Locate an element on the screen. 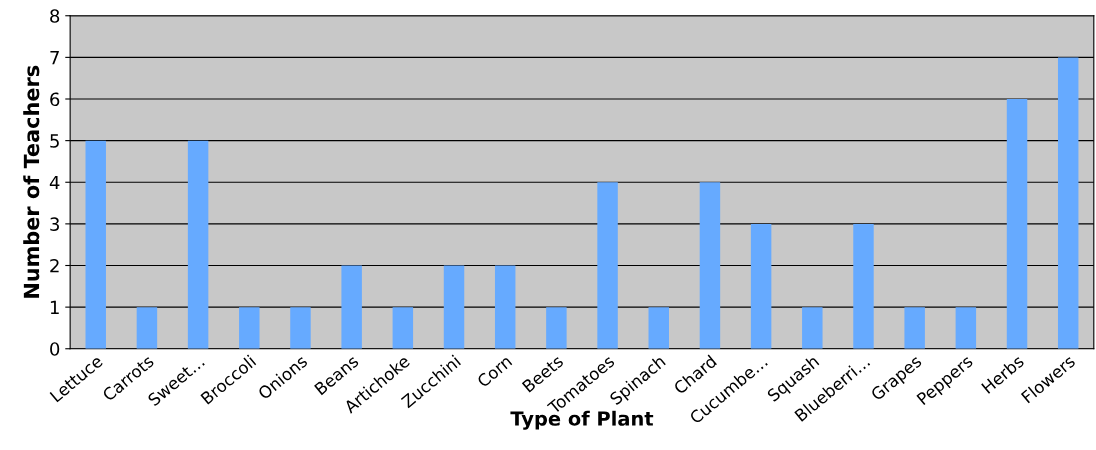 Image resolution: width=1096 pixels, height=450 pixels. y-axis-title: Number of Teachers is located at coordinates (31, 181).